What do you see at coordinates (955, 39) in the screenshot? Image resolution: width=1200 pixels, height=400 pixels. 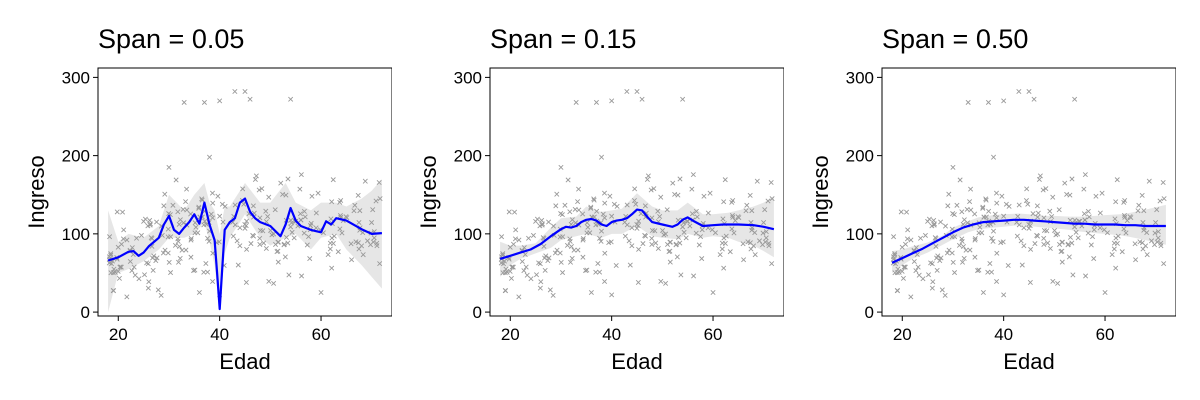 I see `chart-title: Span = 0.50` at bounding box center [955, 39].